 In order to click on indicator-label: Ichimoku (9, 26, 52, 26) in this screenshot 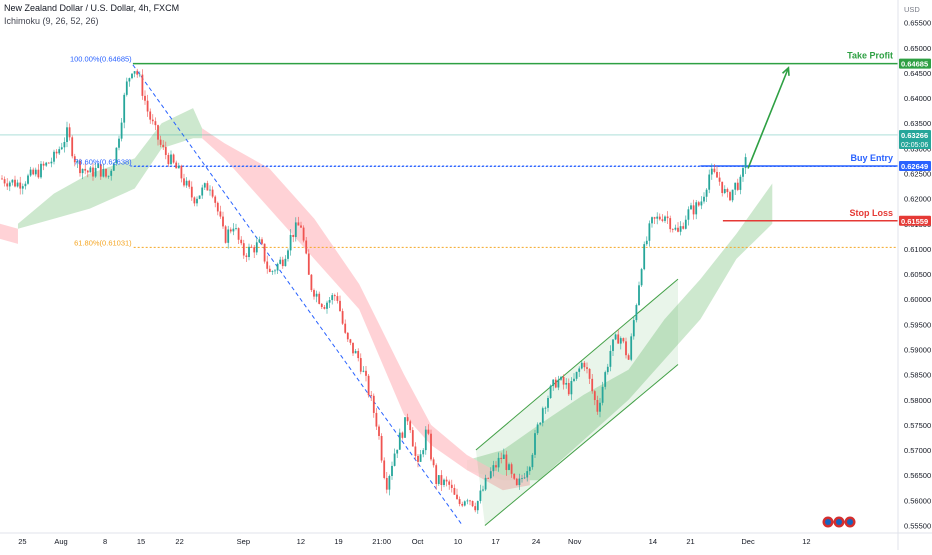, I will do `click(51, 21)`.